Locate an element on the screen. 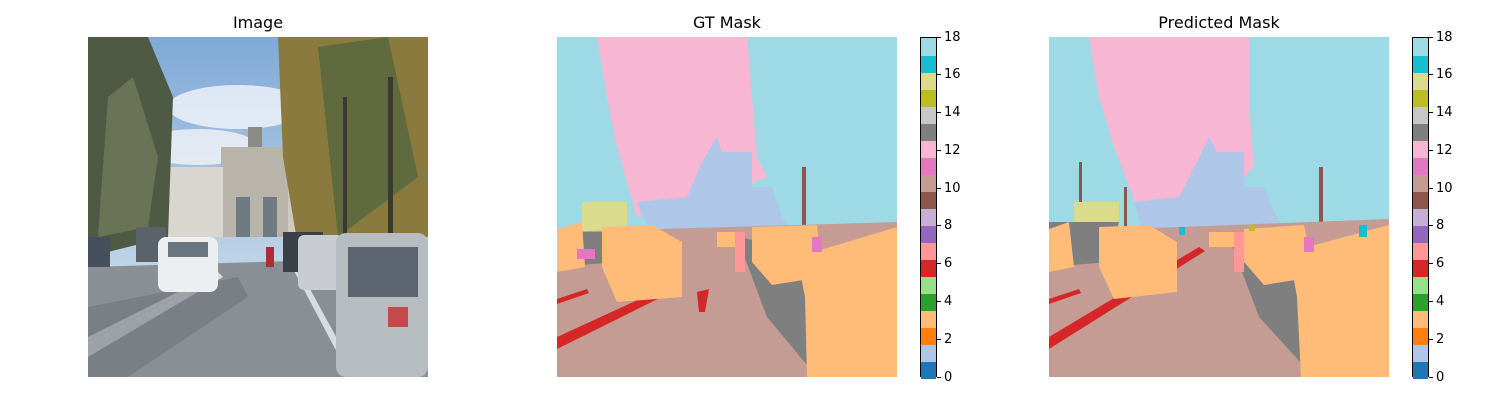 The image size is (1500, 400). gt-colorbar-tick-label: 16 is located at coordinates (952, 75).